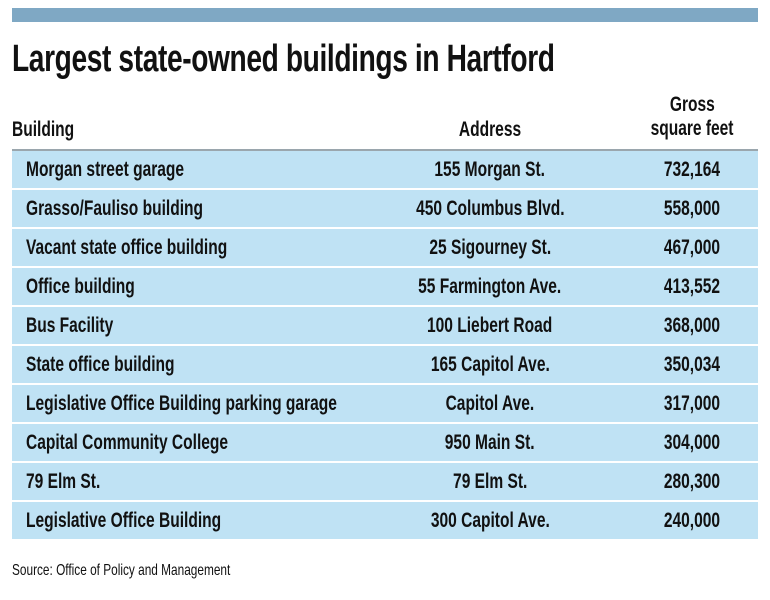  I want to click on square-feet-cell: 413,552, so click(691, 286).